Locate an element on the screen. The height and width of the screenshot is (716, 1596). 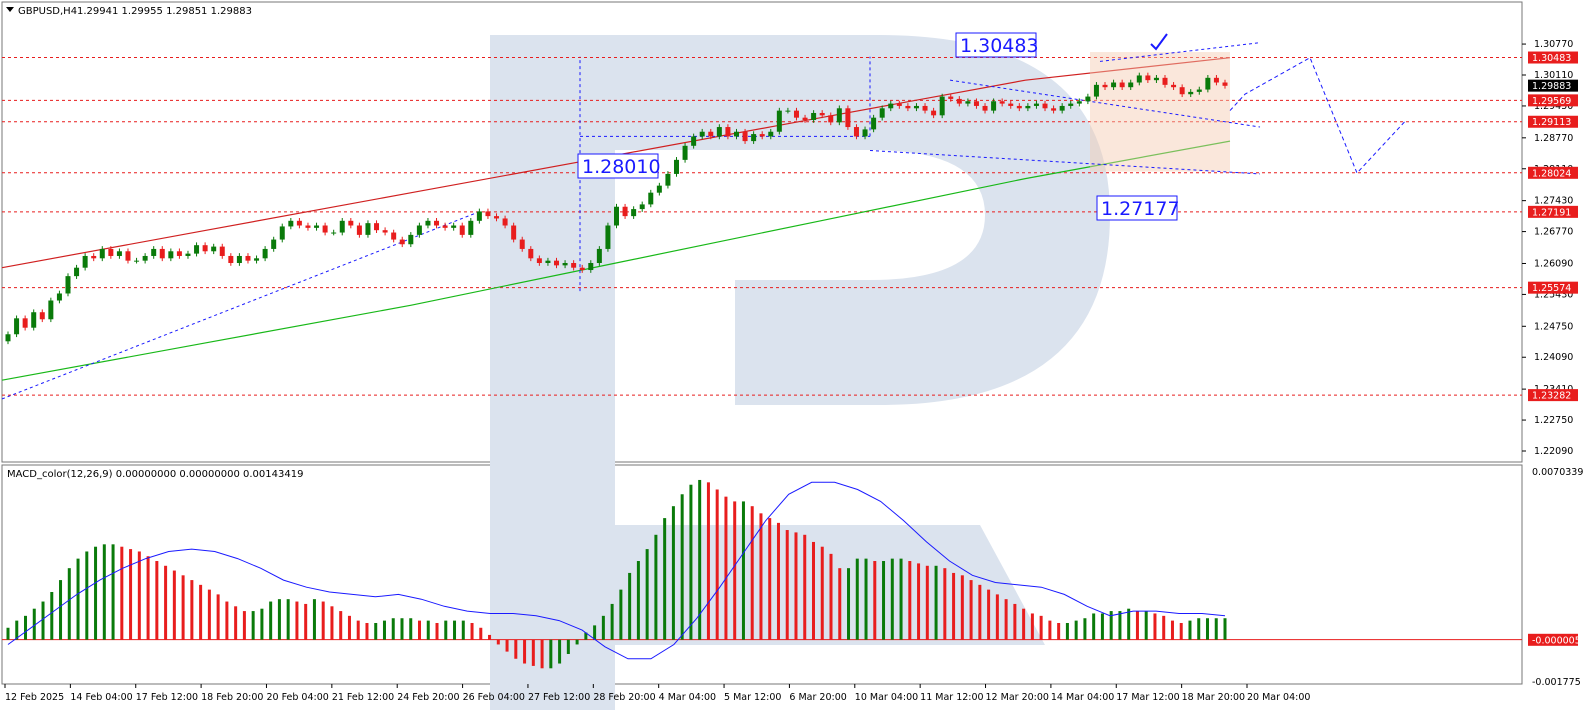
price-tick-label: 1.26090 is located at coordinates (1553, 263).